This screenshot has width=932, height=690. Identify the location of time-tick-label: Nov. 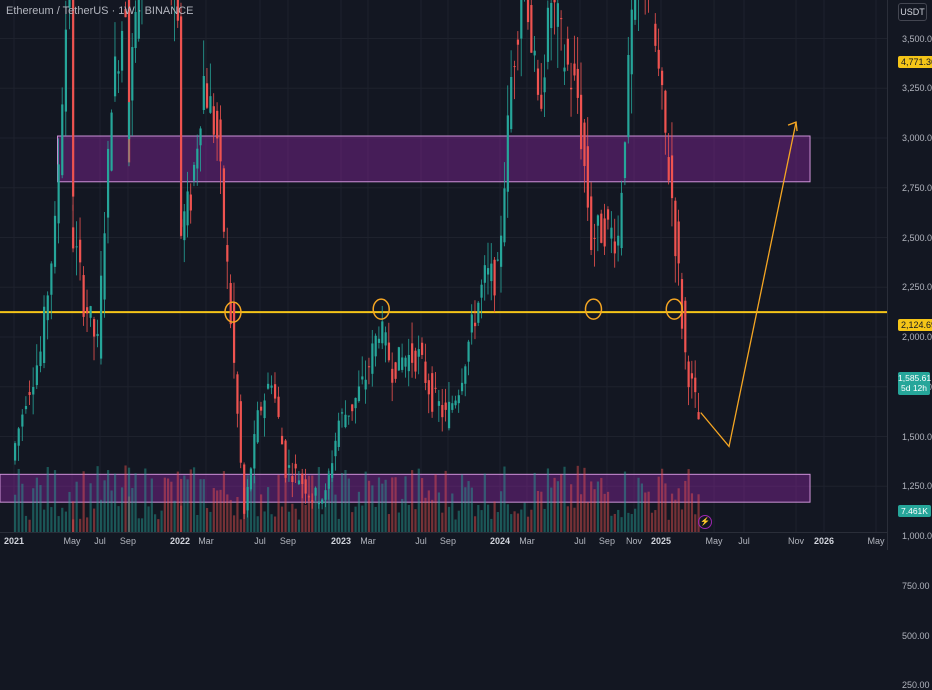
(796, 541).